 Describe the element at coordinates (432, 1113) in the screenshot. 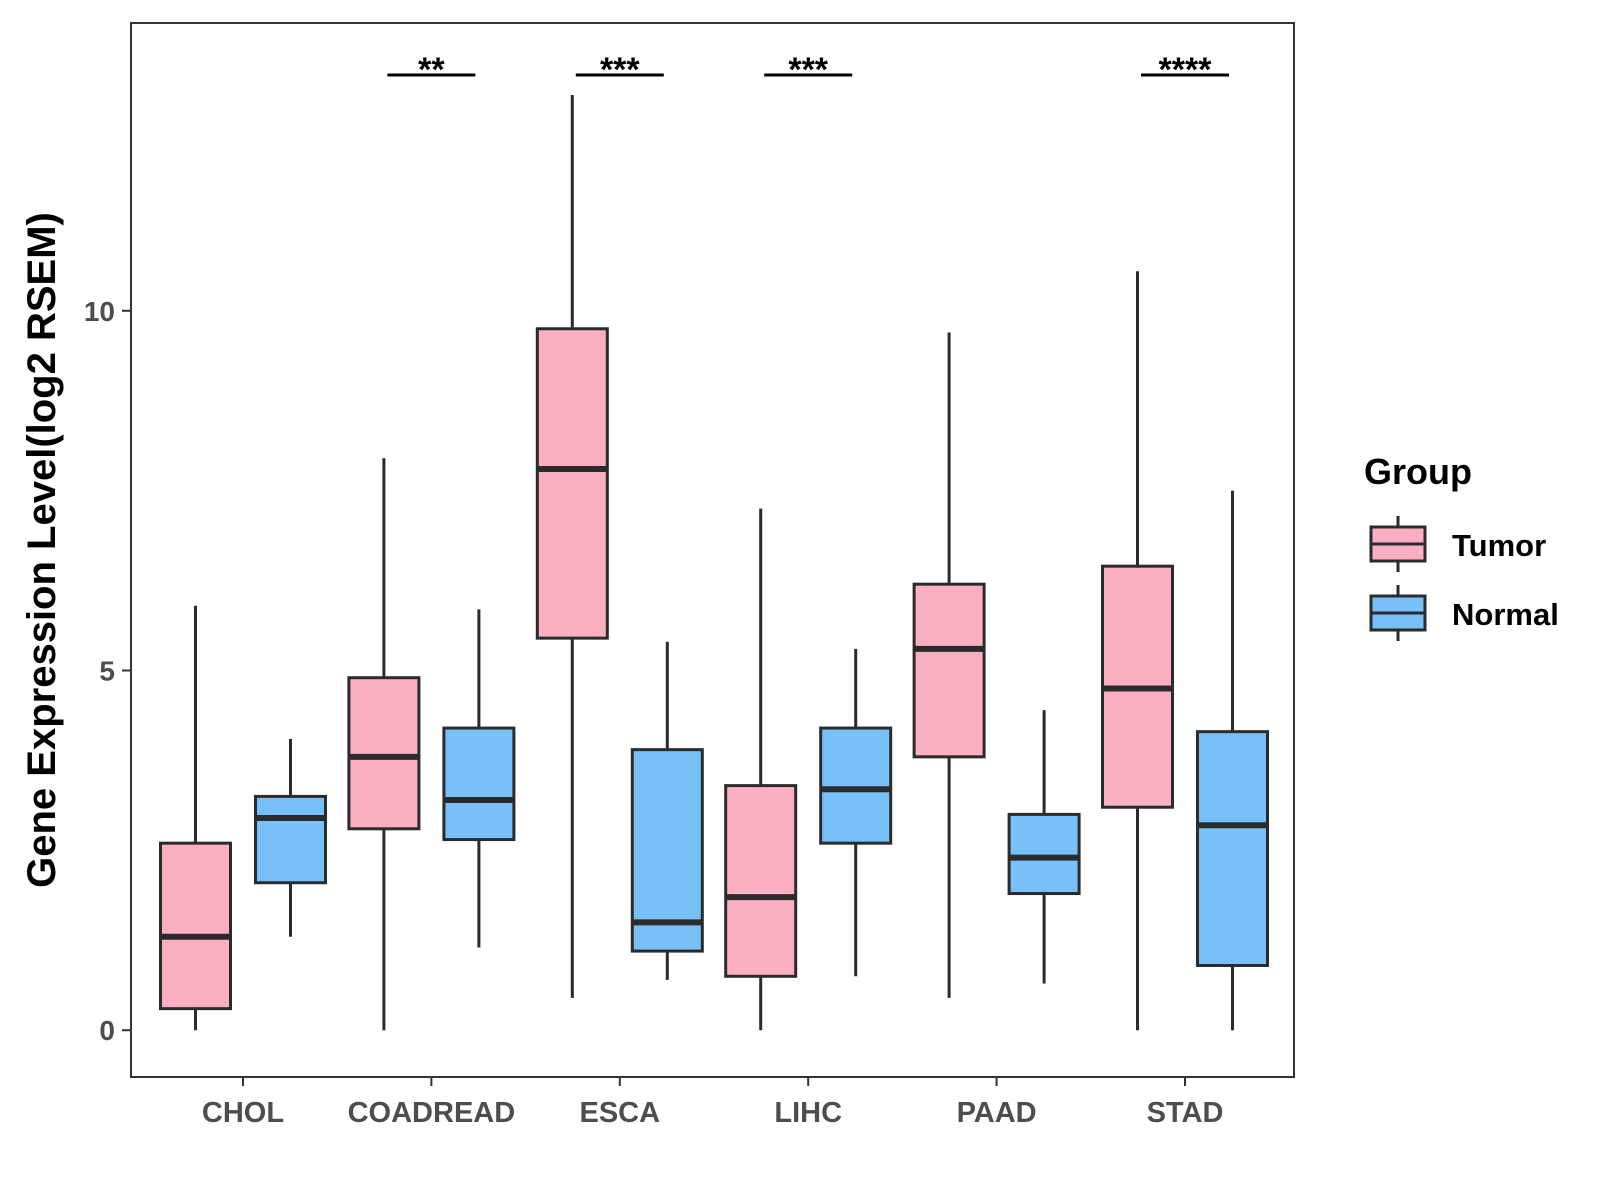

I see `x-tick-label-coadread: COADREAD` at that location.